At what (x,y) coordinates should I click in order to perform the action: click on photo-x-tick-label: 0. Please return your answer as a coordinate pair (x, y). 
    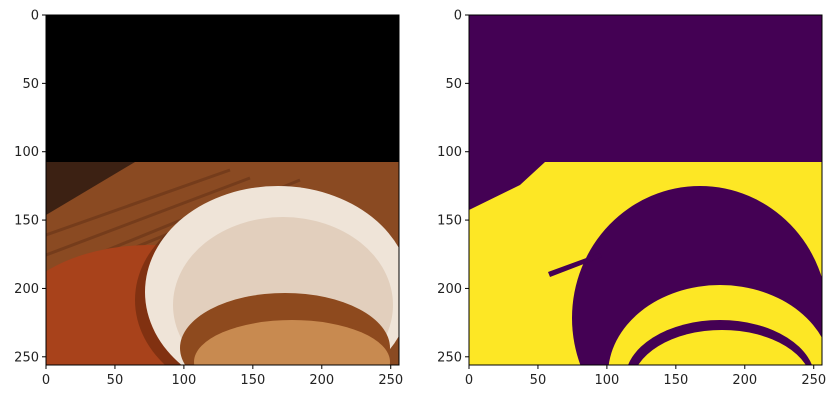
    Looking at the image, I should click on (46, 380).